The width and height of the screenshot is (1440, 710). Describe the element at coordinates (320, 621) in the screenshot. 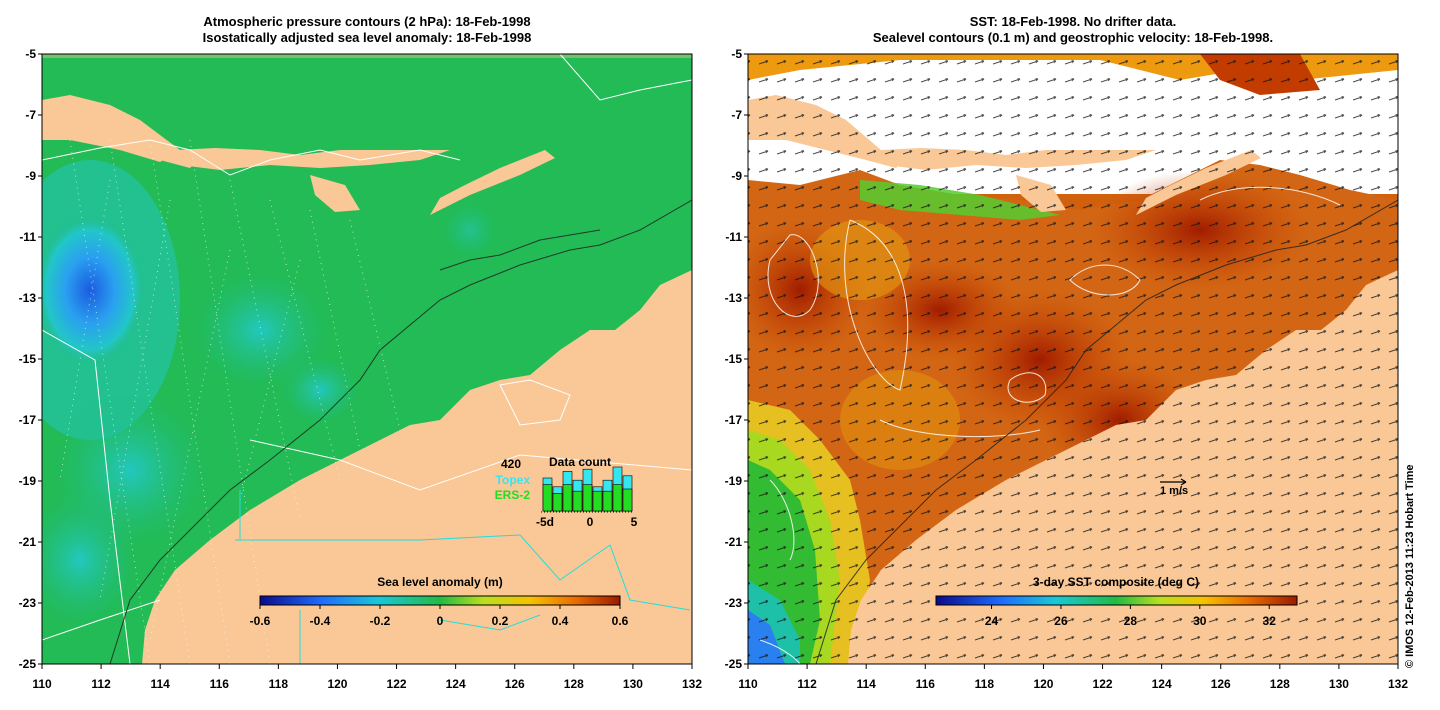

I see `sla-colorbar-tick: -0.4` at that location.